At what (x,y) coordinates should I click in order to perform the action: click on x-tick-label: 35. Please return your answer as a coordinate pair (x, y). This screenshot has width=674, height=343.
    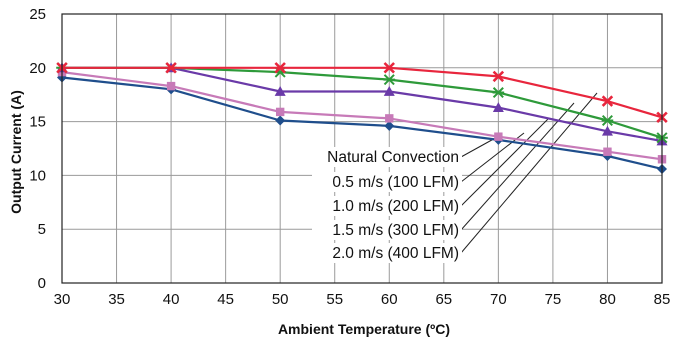
    Looking at the image, I should click on (116, 299).